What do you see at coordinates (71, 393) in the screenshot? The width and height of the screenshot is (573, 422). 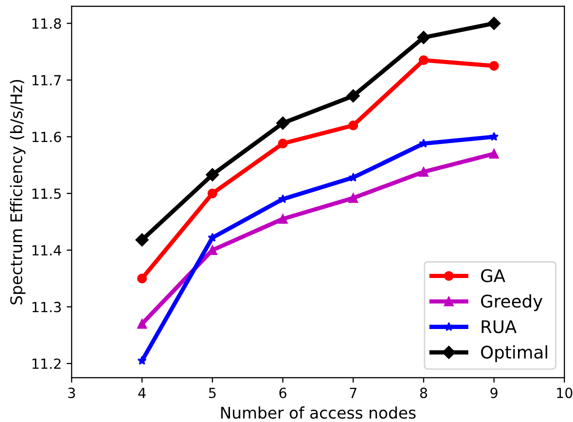 I see `x-tick-label: 3` at bounding box center [71, 393].